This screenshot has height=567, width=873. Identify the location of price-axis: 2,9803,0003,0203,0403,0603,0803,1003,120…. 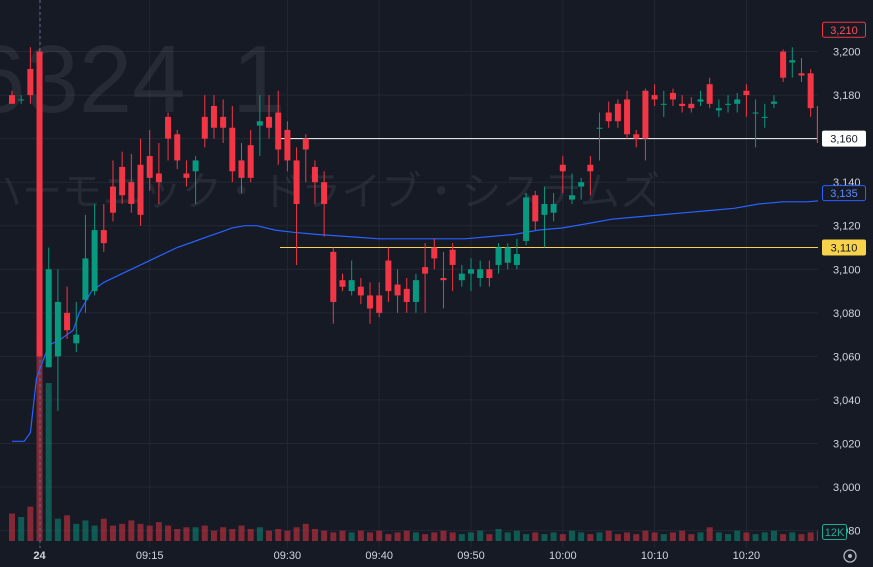
(845, 283).